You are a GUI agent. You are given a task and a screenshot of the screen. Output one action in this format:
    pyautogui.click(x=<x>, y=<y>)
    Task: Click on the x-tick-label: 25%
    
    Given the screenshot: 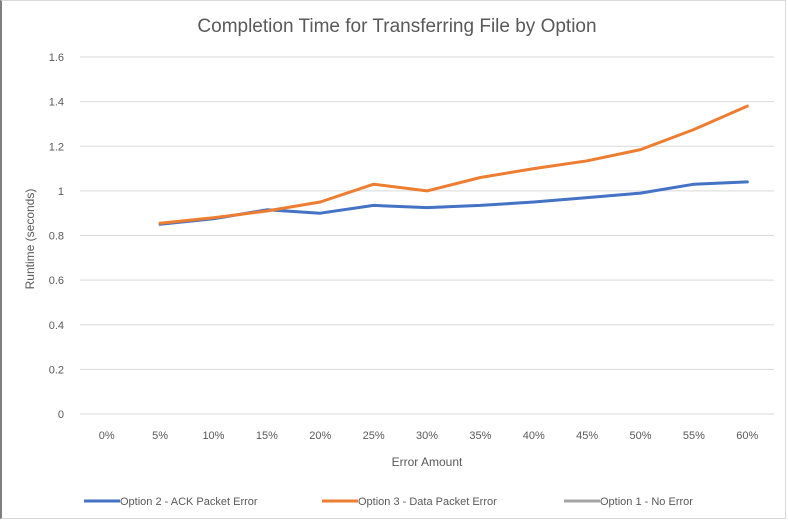 What is the action you would take?
    pyautogui.click(x=374, y=436)
    